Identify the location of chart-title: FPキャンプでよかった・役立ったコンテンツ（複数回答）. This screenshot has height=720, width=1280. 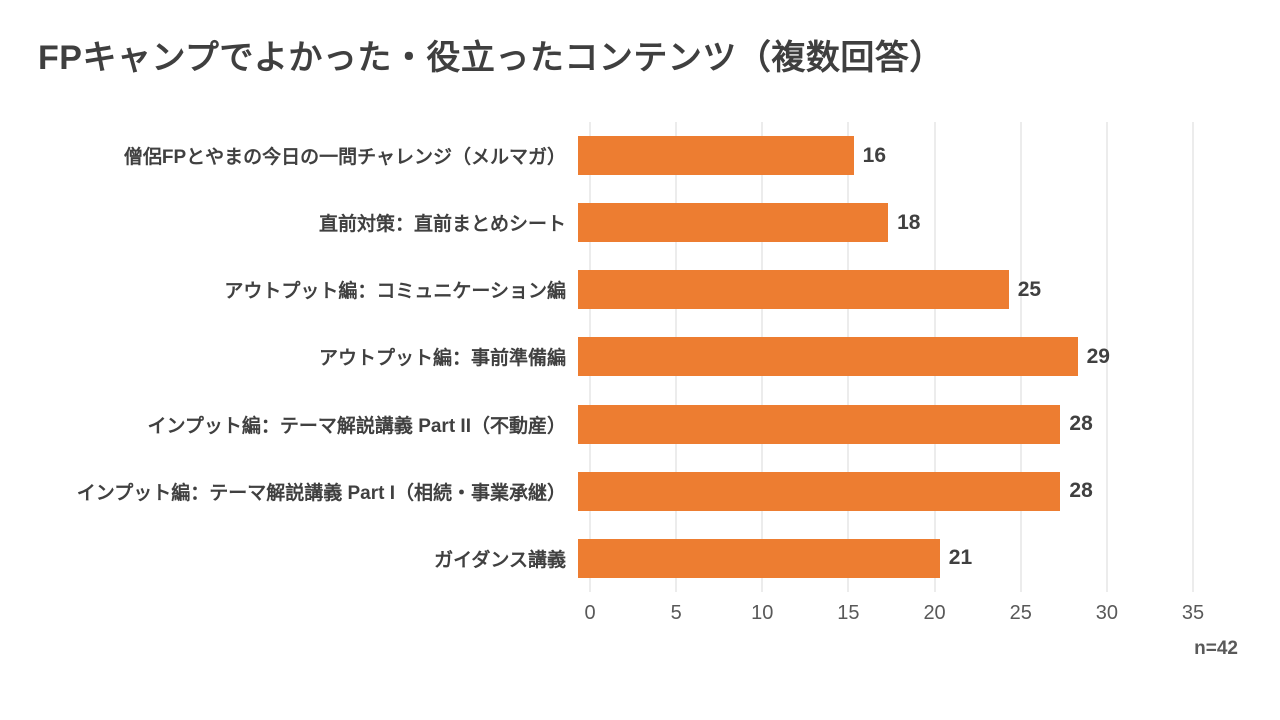
(491, 58).